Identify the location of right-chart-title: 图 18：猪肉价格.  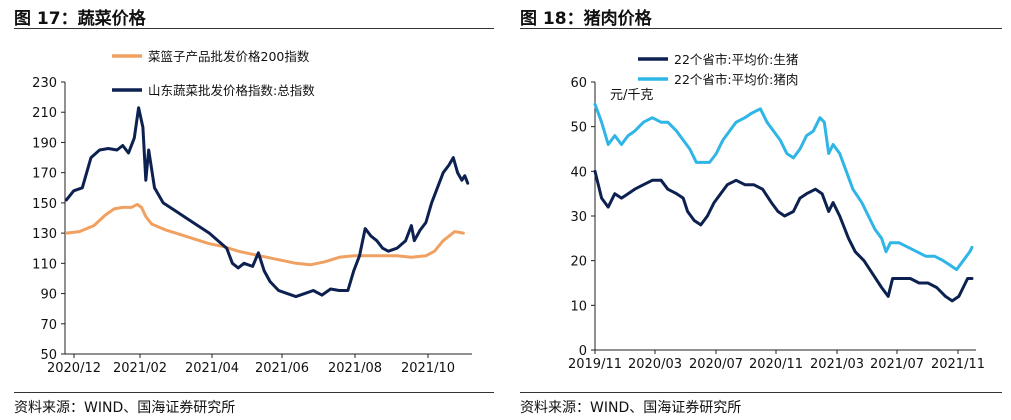
(586, 19).